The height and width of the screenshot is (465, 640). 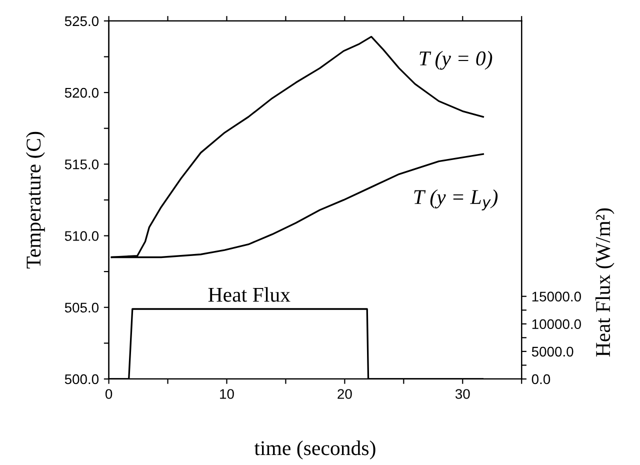 I want to click on annotation: T (y = 0), so click(x=456, y=60).